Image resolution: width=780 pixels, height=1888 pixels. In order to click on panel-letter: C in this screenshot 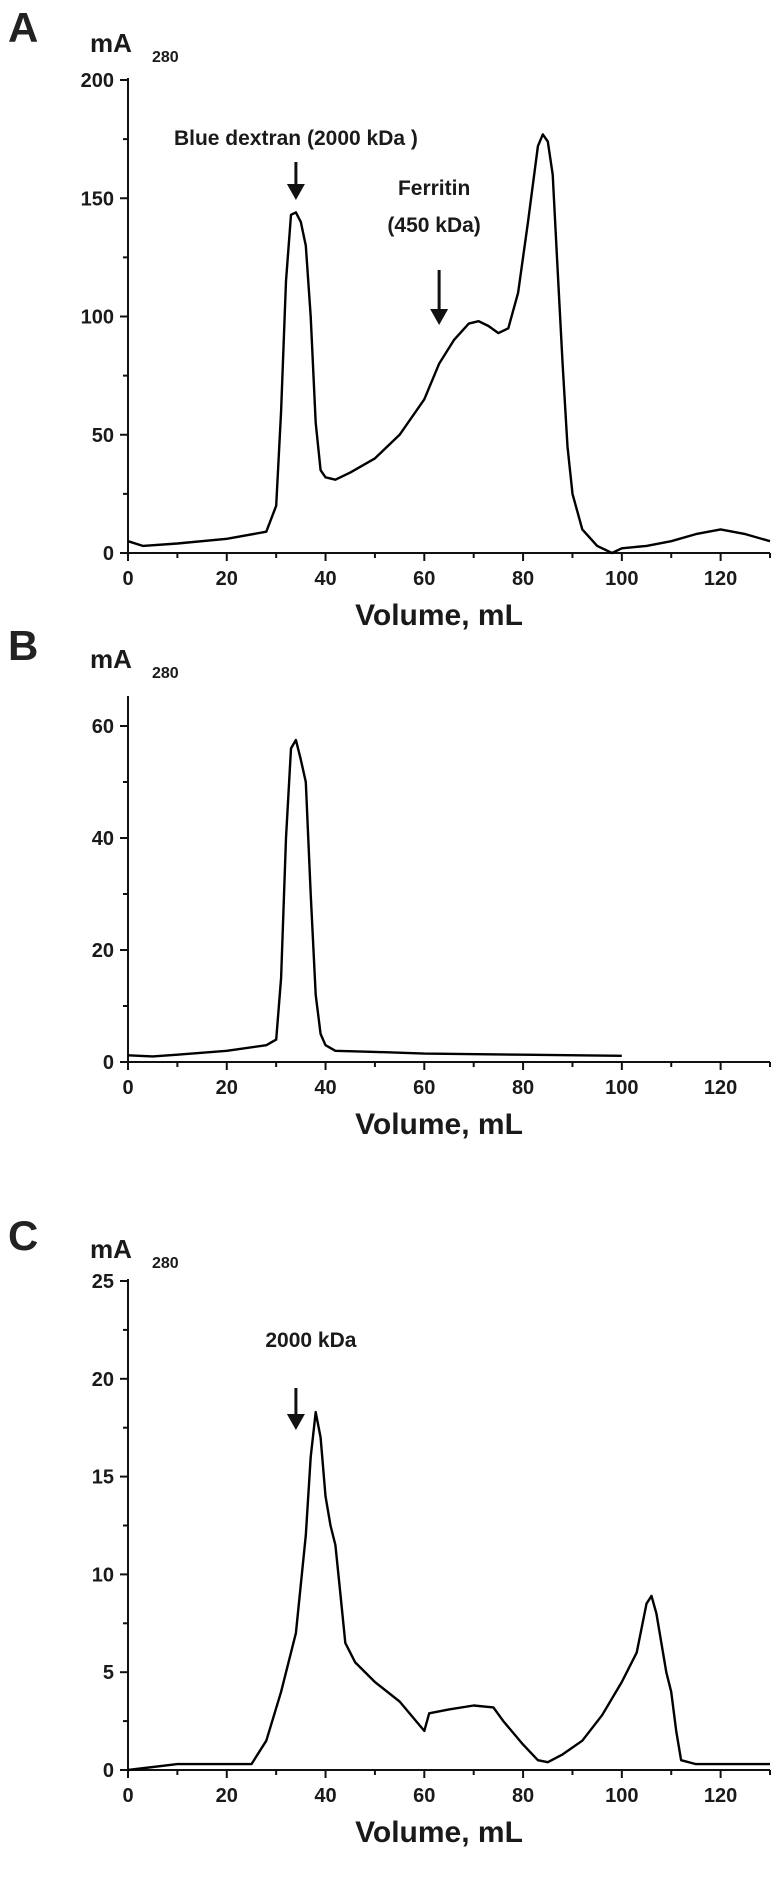, I will do `click(23, 1235)`.